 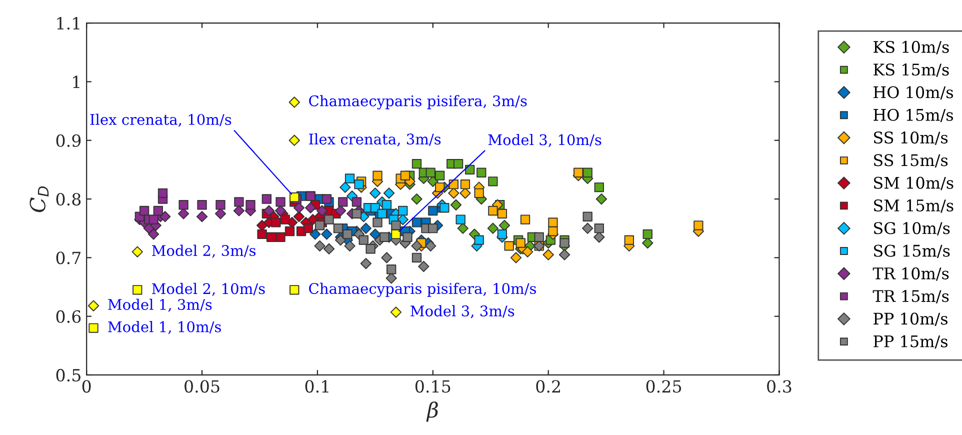 What do you see at coordinates (204, 251) in the screenshot?
I see `annotation: Model 2, 3m/s` at bounding box center [204, 251].